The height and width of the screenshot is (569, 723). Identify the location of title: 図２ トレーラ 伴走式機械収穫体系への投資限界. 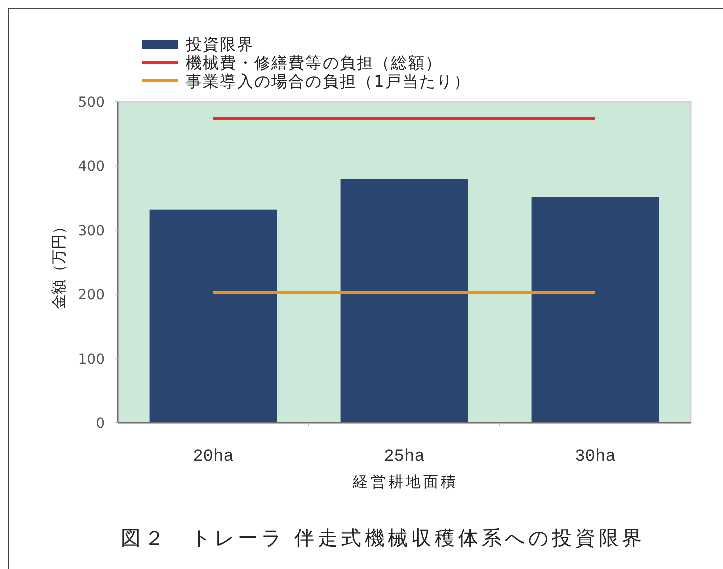
(383, 538).